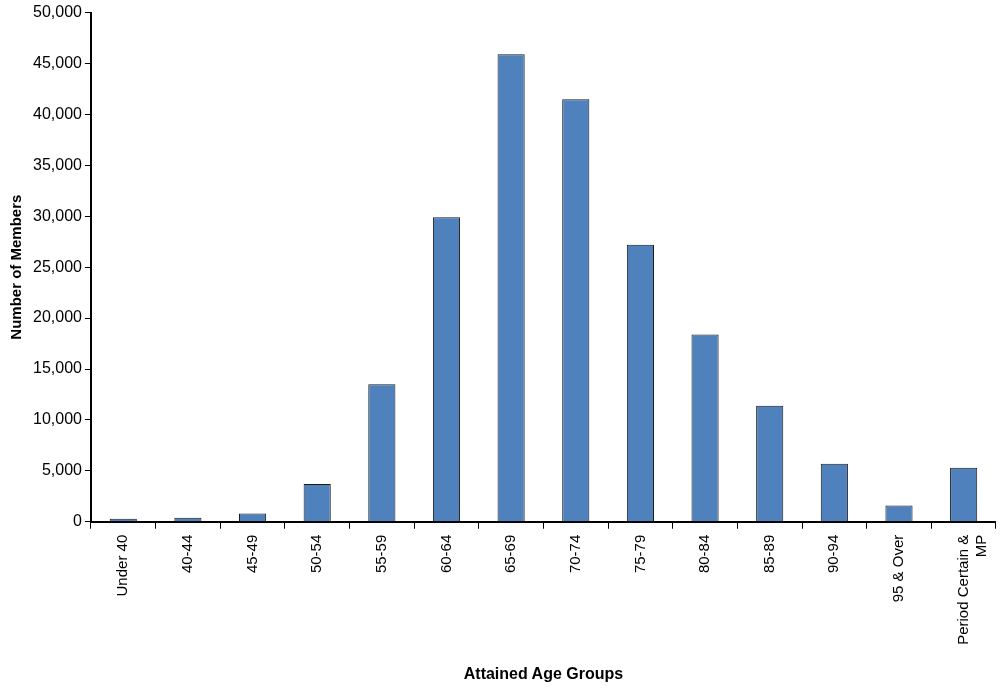 The image size is (1006, 692). Describe the element at coordinates (768, 554) in the screenshot. I see `x-tick-label: 85-89` at that location.